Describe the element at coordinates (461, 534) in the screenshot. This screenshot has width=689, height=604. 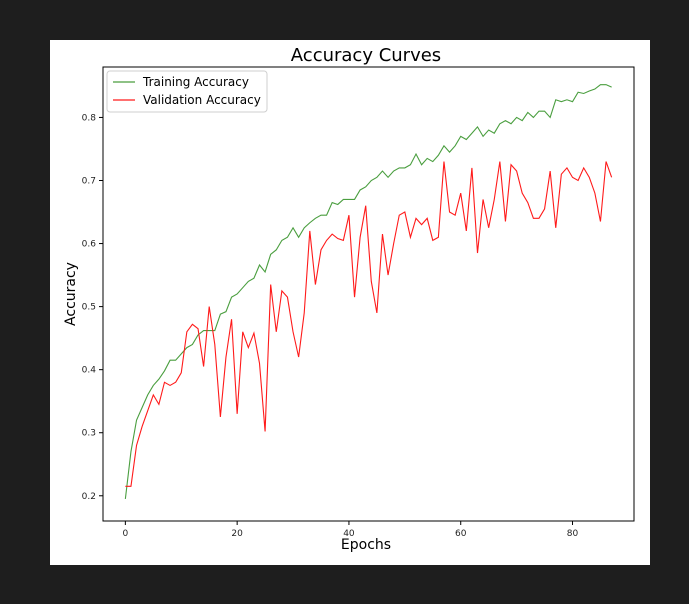
I see `x-tick-label: 60` at that location.